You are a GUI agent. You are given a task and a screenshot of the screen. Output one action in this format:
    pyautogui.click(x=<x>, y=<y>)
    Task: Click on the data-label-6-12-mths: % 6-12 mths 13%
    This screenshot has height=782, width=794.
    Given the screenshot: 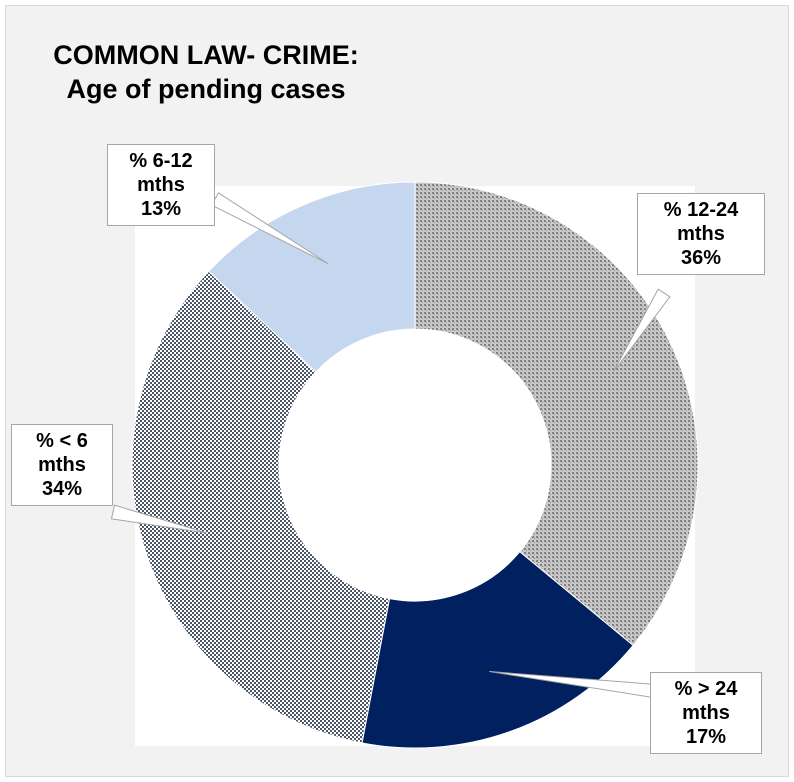 What is the action you would take?
    pyautogui.click(x=161, y=185)
    